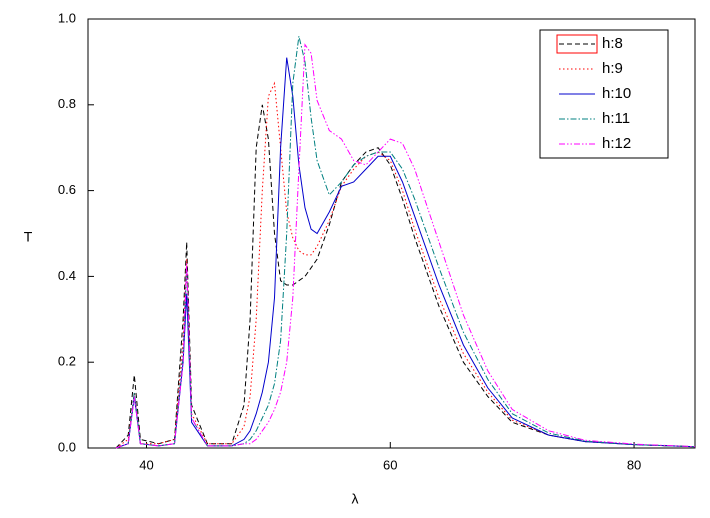  Describe the element at coordinates (146, 464) in the screenshot. I see `x-tick-label: 40` at that location.